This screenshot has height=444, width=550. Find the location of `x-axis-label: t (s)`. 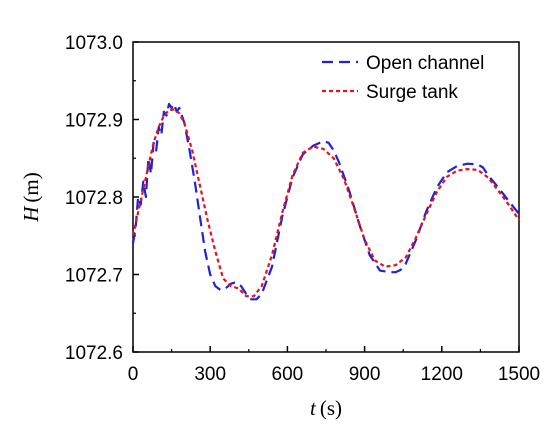

x-axis-label: t (s) is located at coordinates (326, 408).